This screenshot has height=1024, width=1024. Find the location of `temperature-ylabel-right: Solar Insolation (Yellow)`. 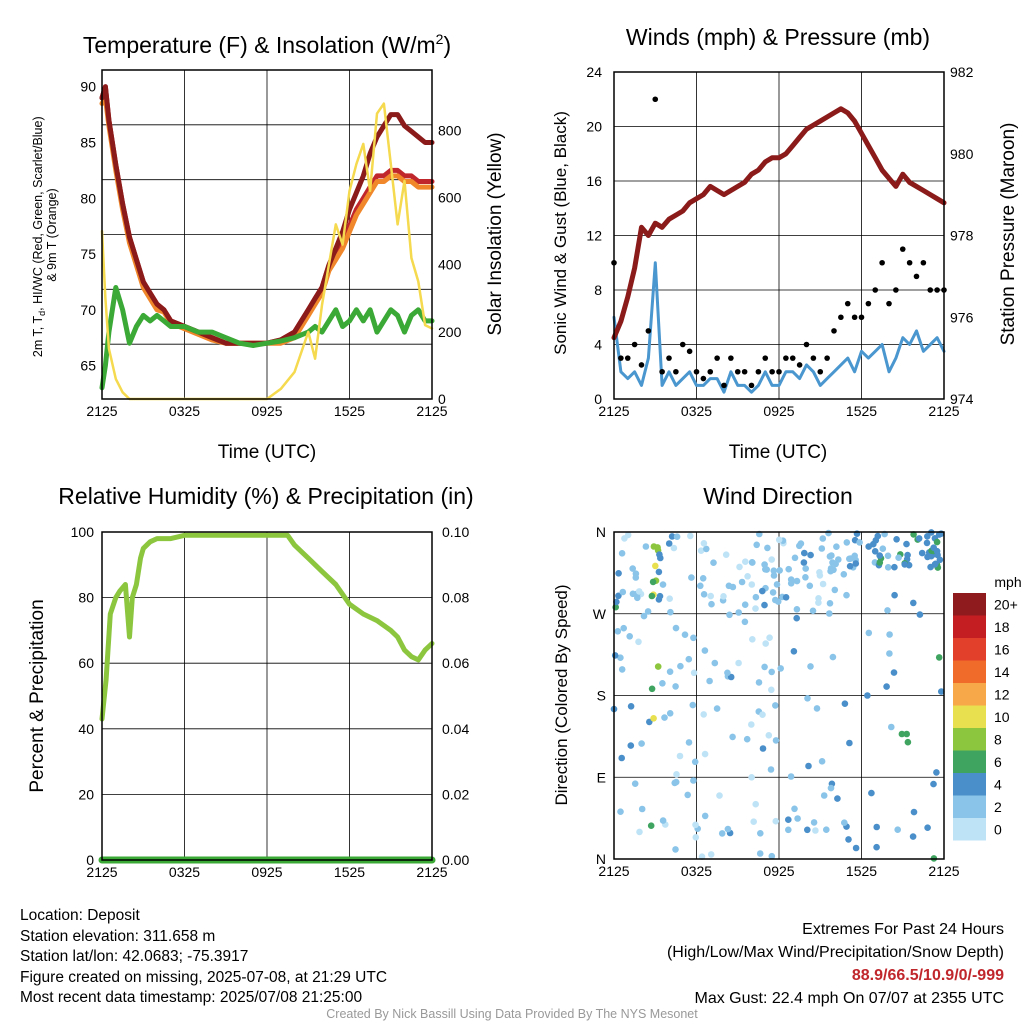

temperature-ylabel-right: Solar Insolation (Yellow) is located at coordinates (495, 233).